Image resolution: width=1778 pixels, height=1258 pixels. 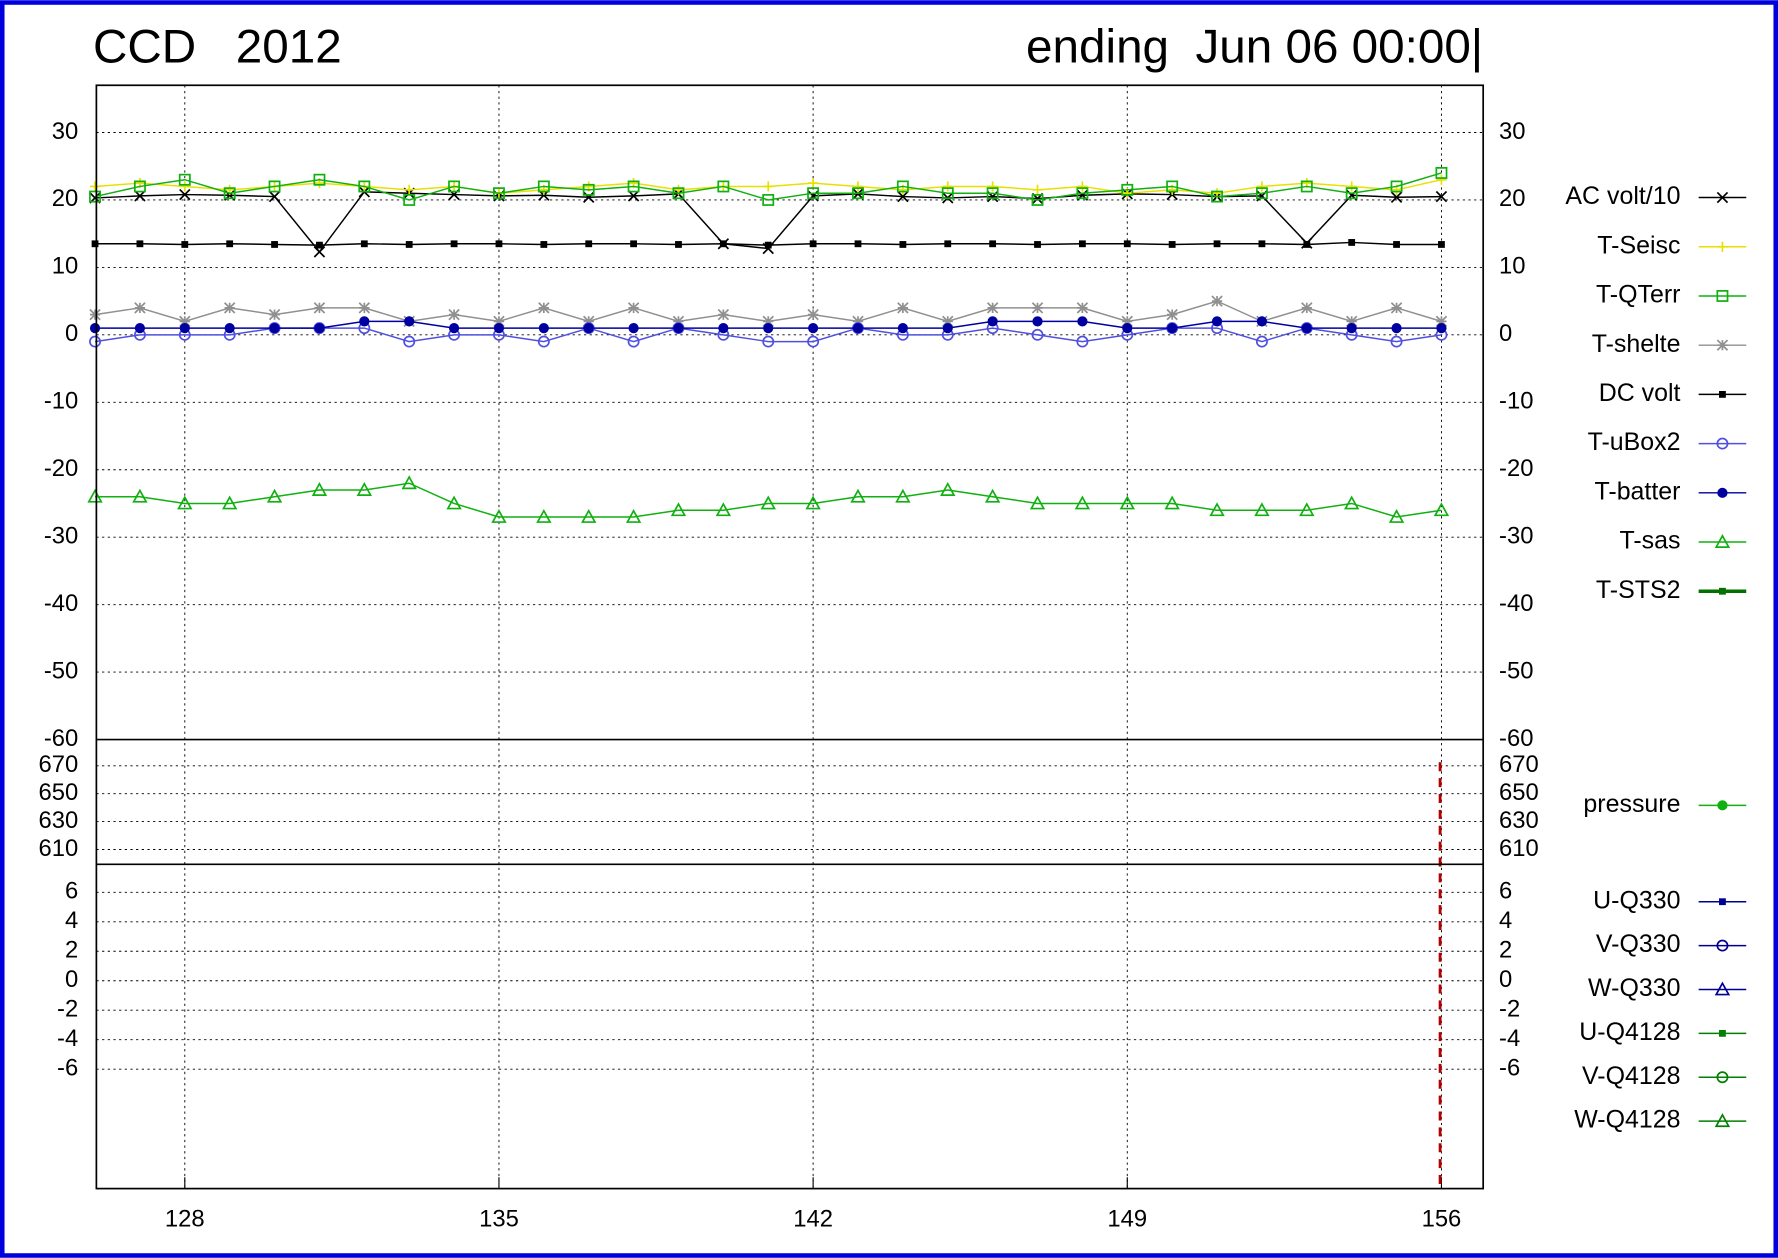 I want to click on y-tick-label: 2, so click(x=71, y=950).